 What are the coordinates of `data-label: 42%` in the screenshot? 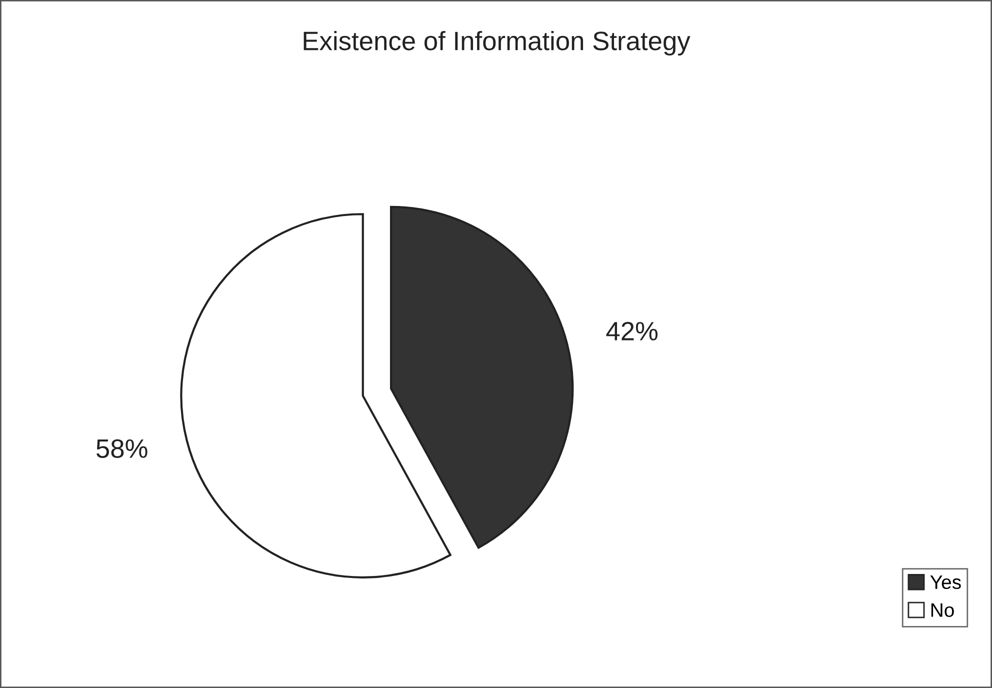 It's located at (632, 331).